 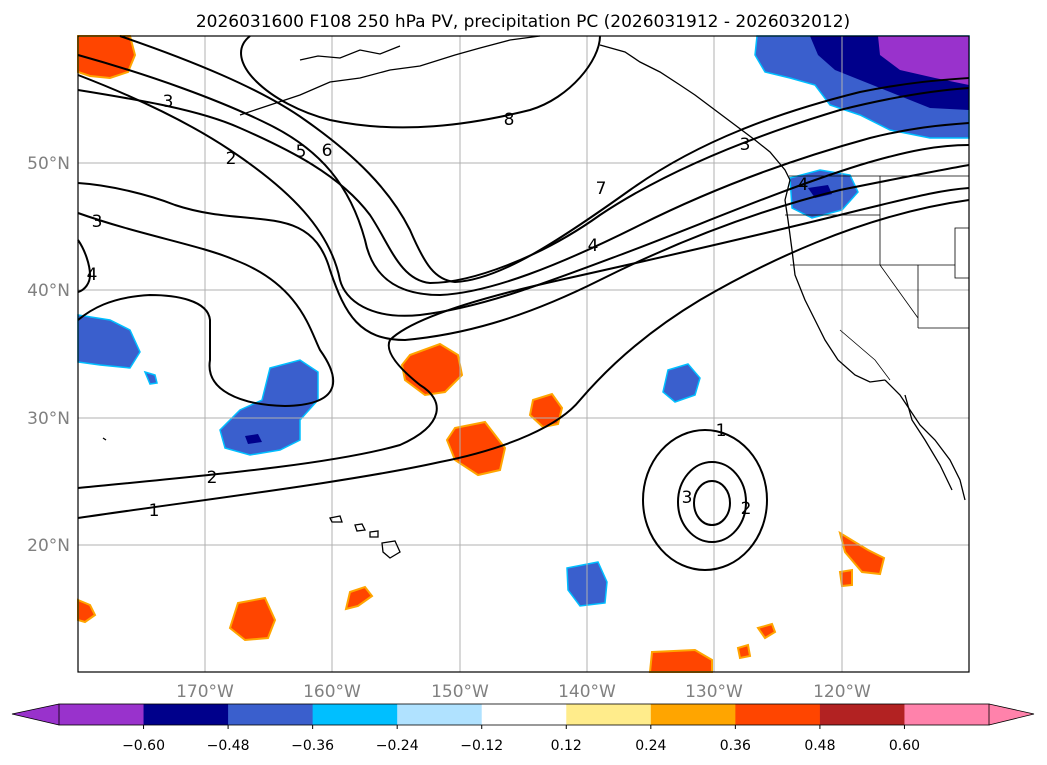 I want to click on mexico-border, so click(x=865, y=355).